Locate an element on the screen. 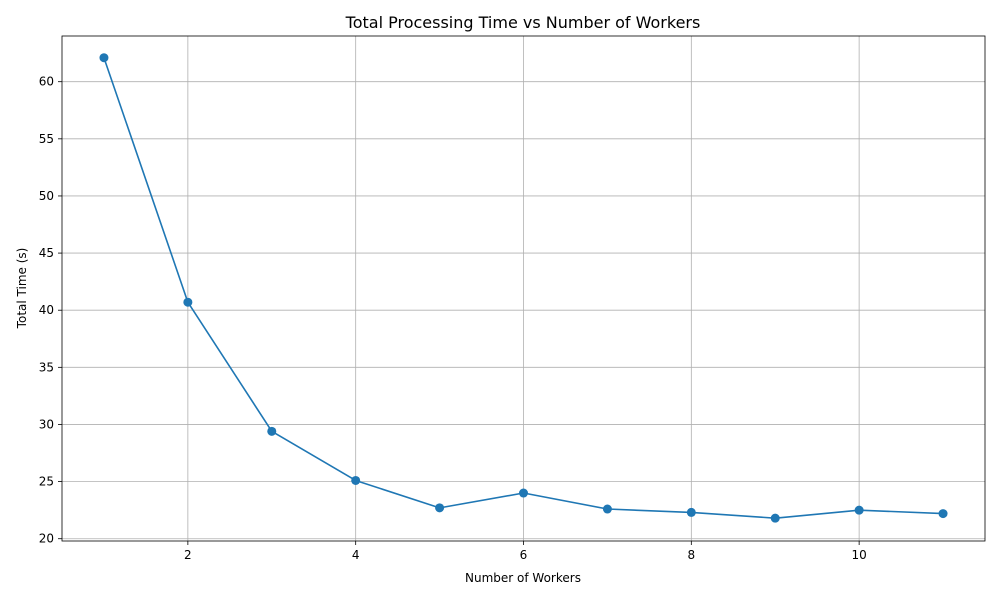 This screenshot has width=1000, height=600. y-tick-label: 60 is located at coordinates (46, 82).